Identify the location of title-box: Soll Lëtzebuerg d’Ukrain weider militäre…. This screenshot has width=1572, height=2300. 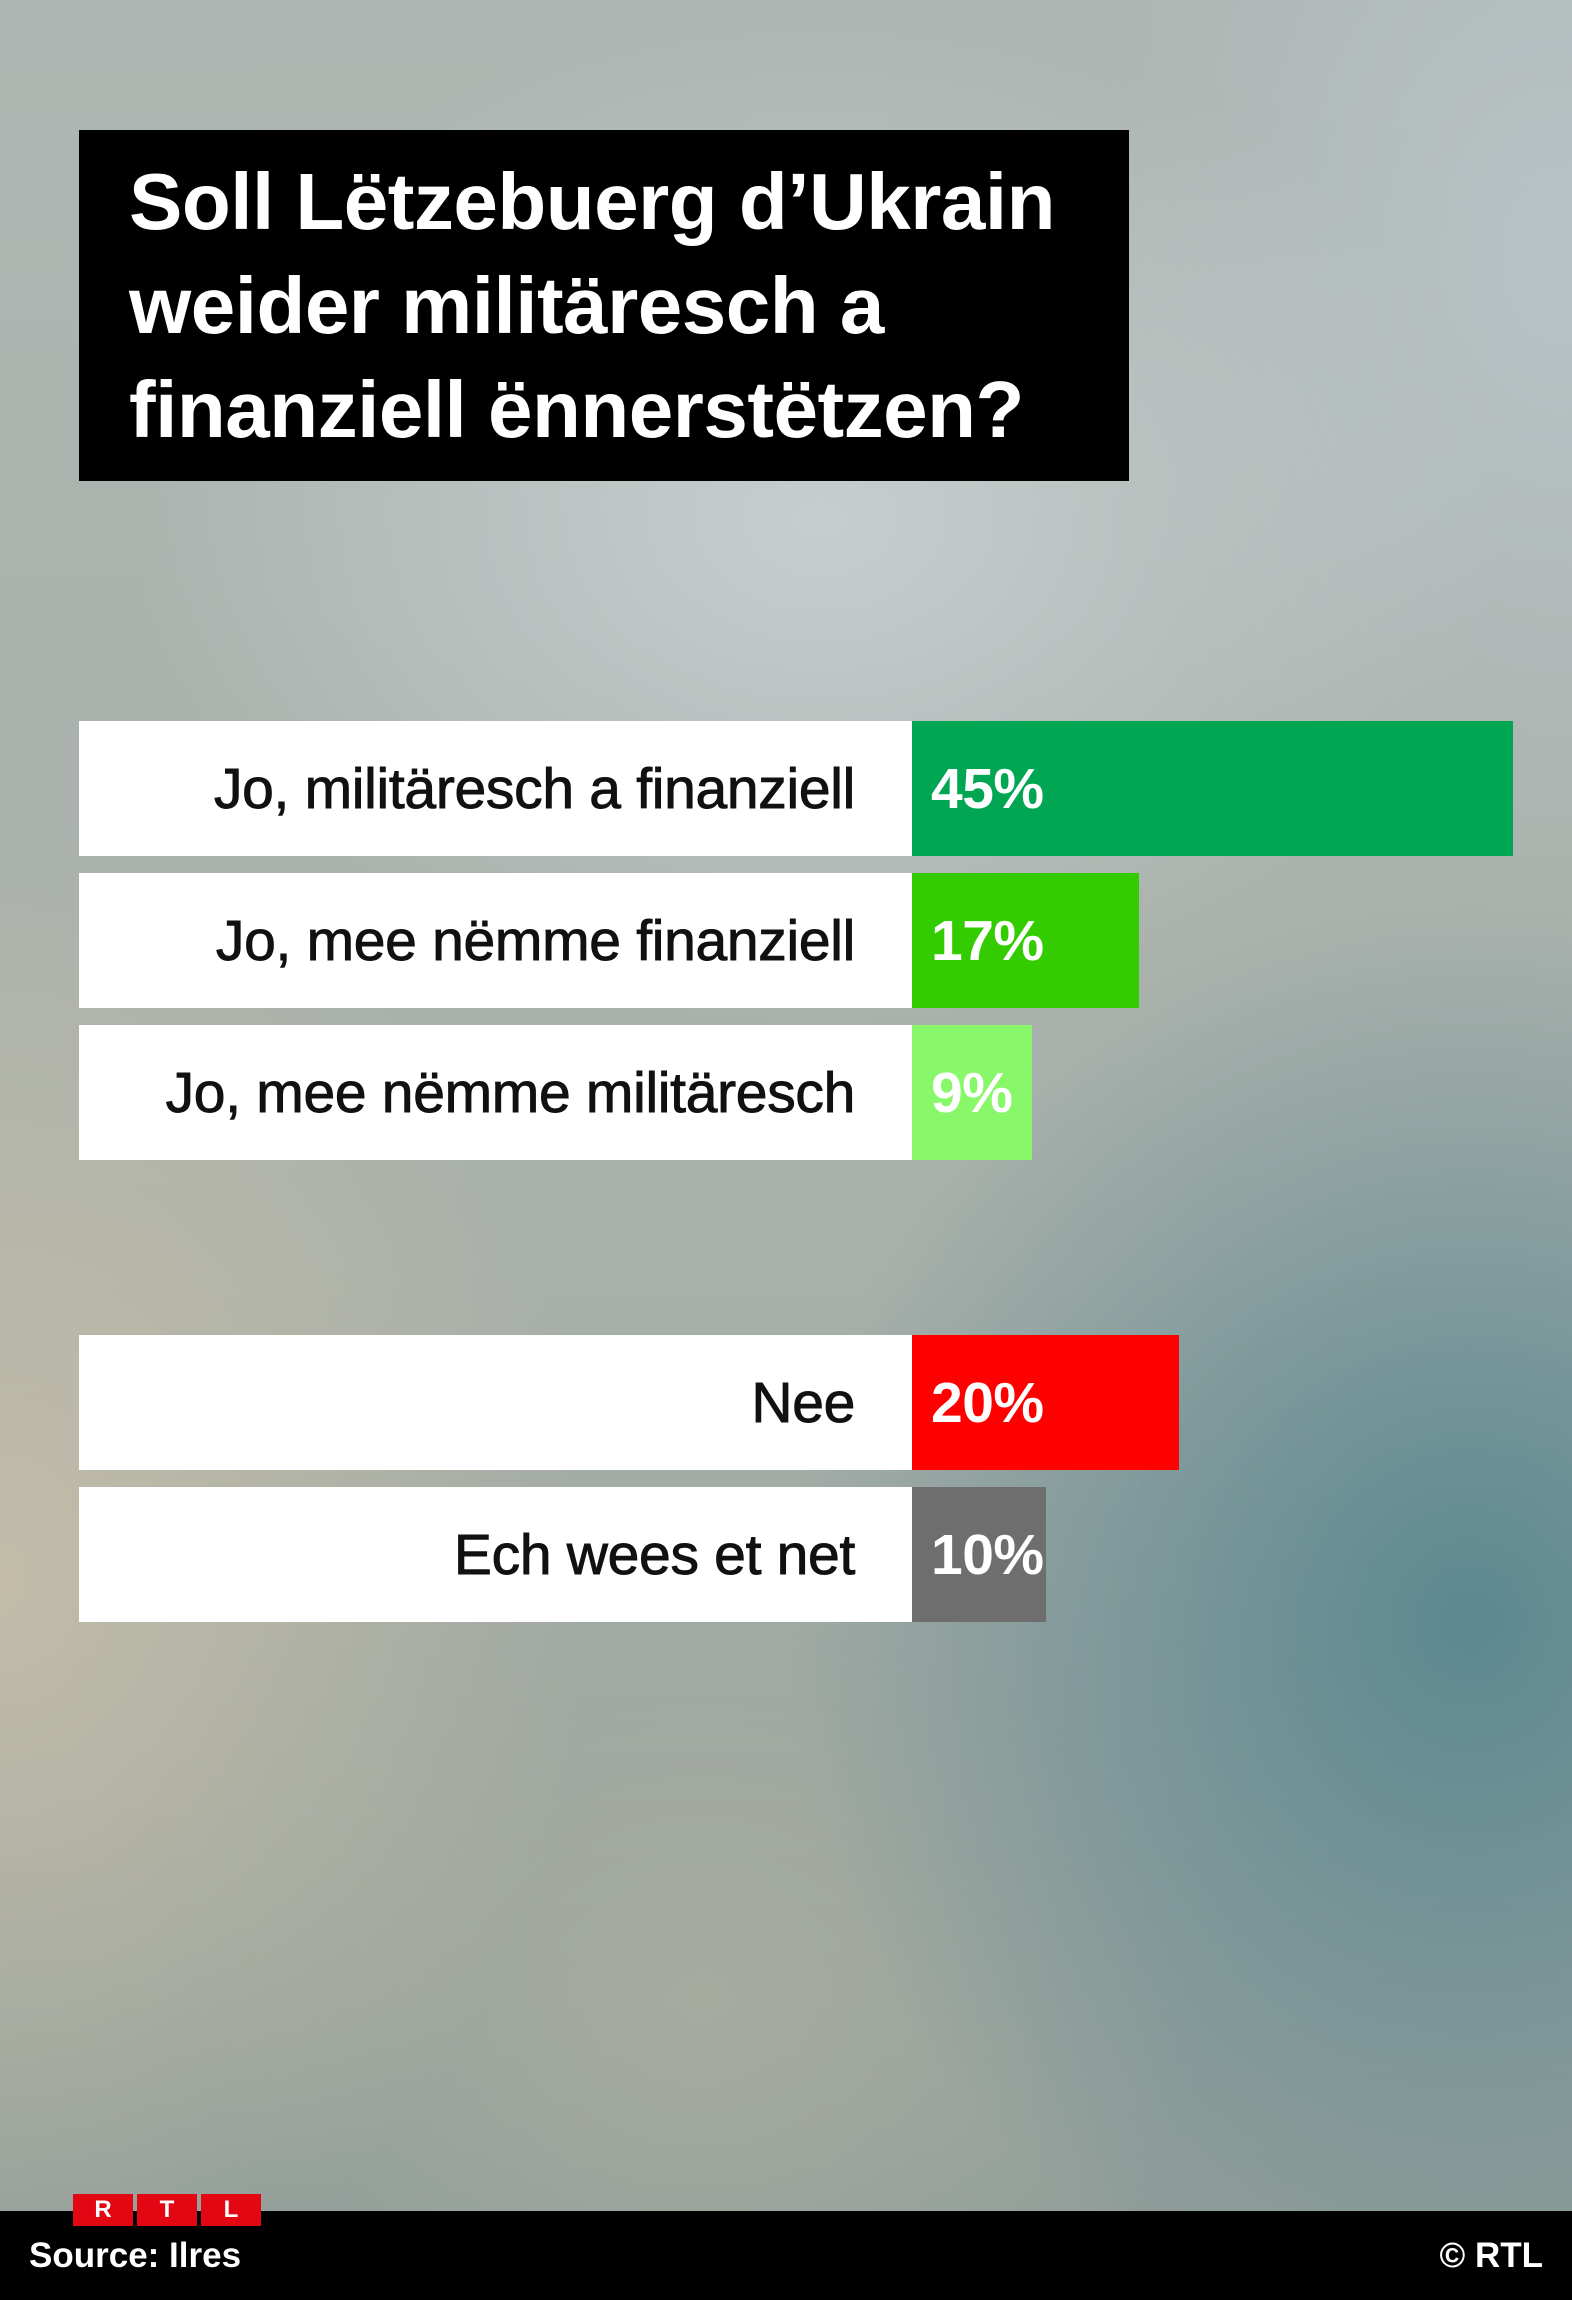
(604, 305).